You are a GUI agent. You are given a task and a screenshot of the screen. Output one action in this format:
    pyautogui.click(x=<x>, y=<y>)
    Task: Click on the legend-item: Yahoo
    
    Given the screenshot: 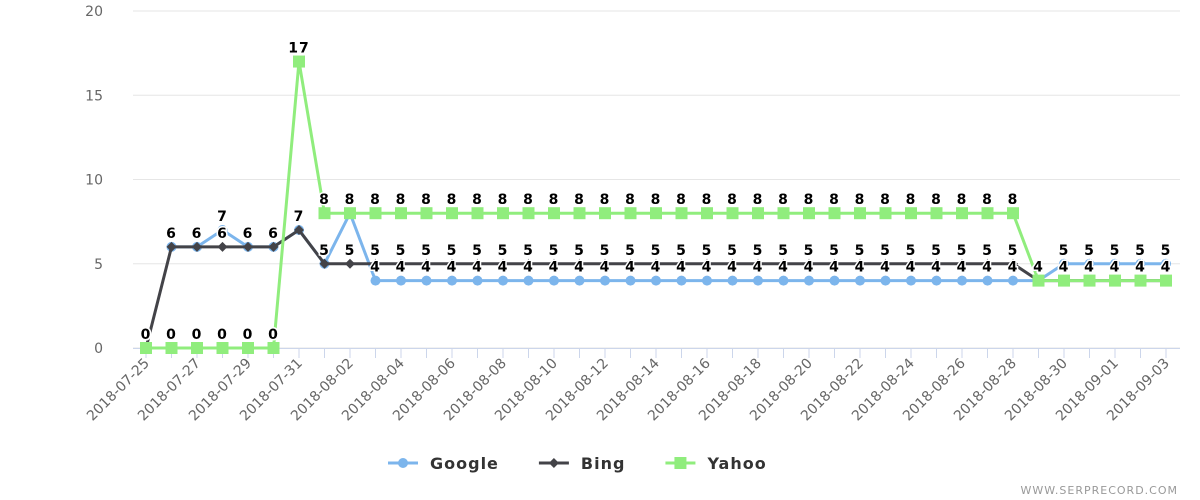 What is the action you would take?
    pyautogui.click(x=715, y=463)
    